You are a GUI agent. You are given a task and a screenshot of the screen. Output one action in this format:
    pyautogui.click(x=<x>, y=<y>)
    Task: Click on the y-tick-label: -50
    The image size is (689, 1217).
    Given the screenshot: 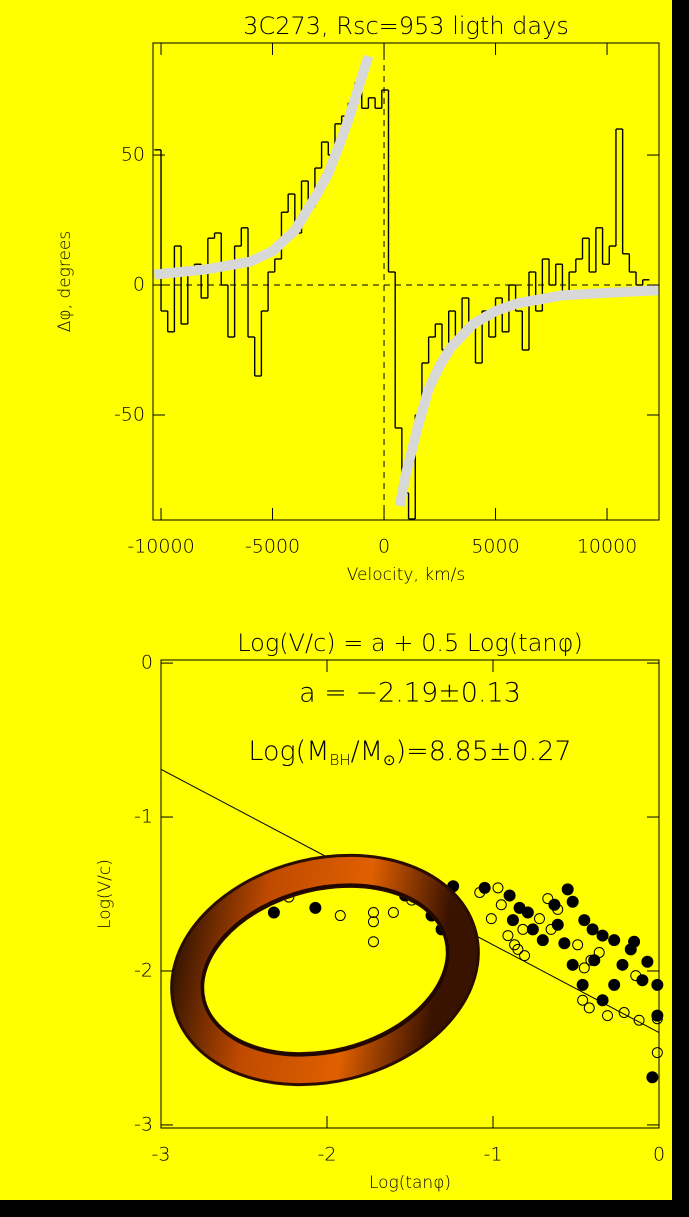 What is the action you would take?
    pyautogui.click(x=129, y=414)
    